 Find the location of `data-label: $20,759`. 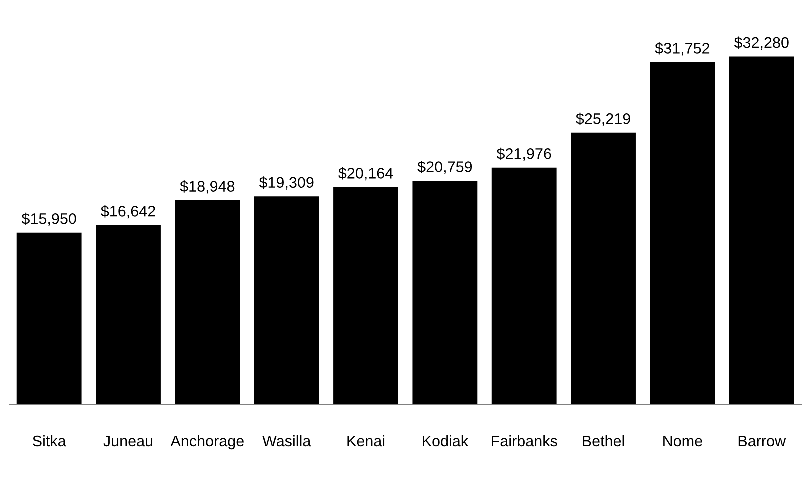

data-label: $20,759 is located at coordinates (445, 167).